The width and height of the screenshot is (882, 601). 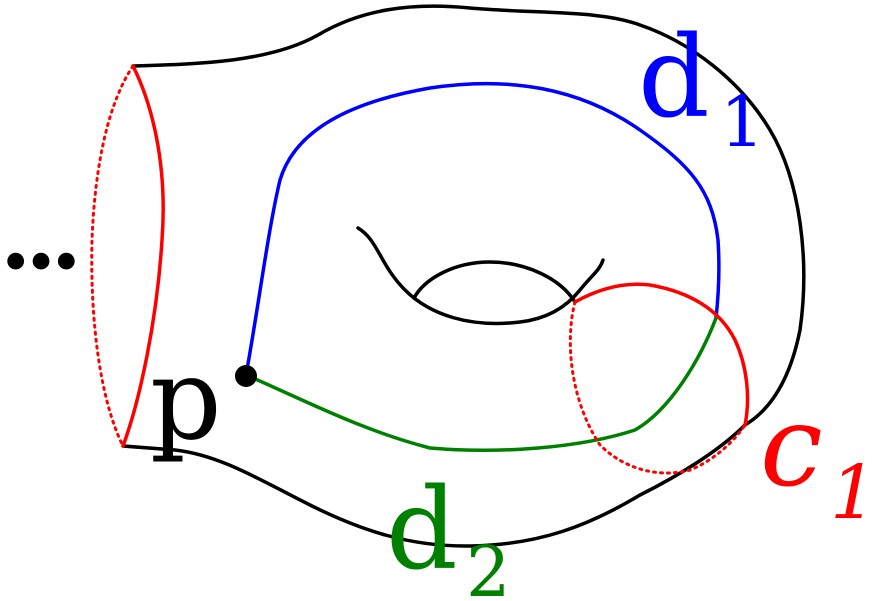 I want to click on boundary-front-solid, so click(x=143, y=256).